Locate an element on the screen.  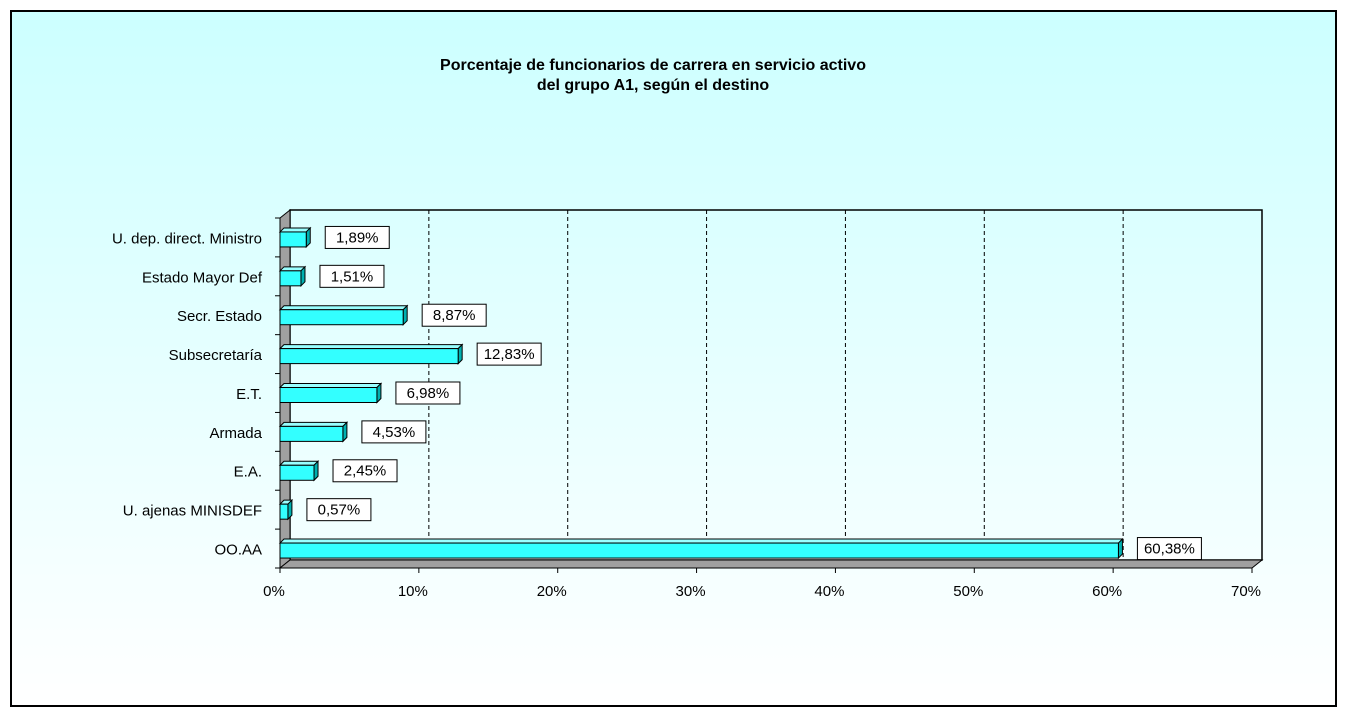
y-tick-label: U. ajenas MINISDEF is located at coordinates (192, 511).